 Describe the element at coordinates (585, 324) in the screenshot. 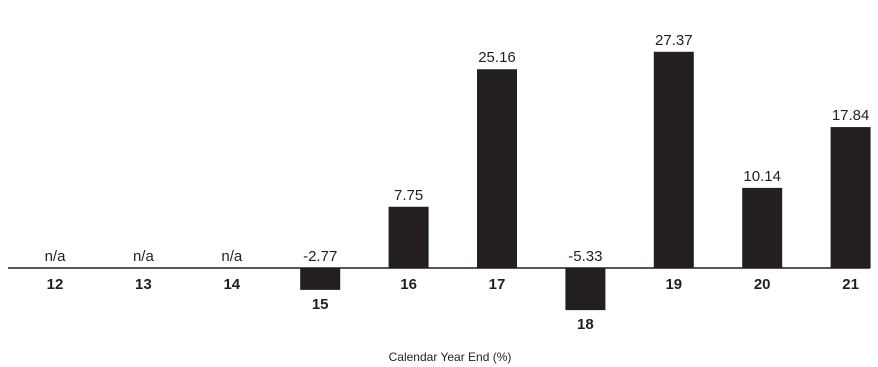

I see `category-label-18: 18` at that location.